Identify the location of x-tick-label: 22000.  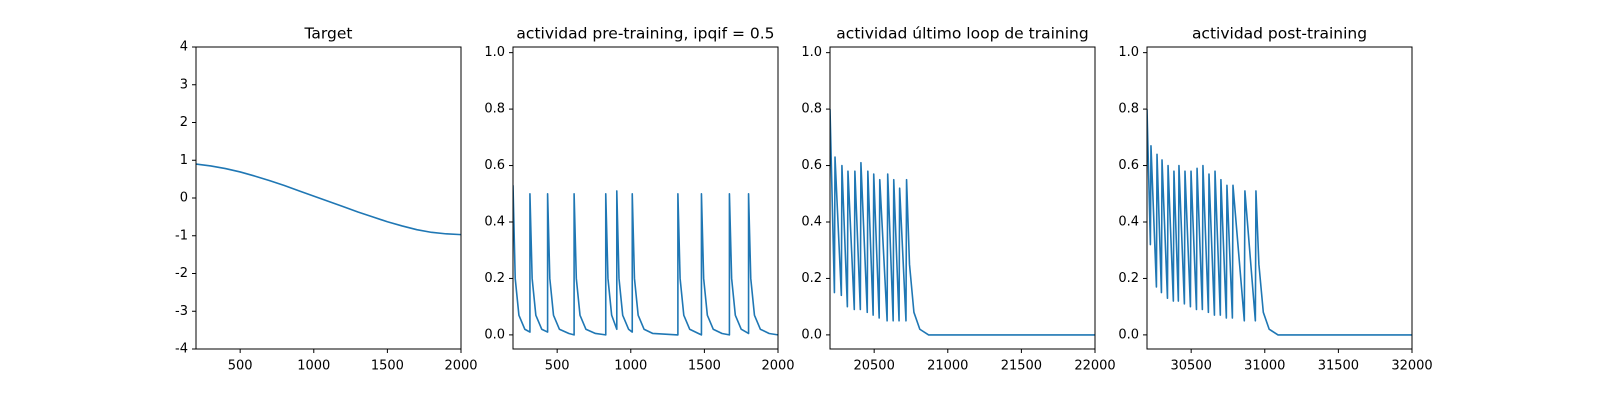
(1094, 366).